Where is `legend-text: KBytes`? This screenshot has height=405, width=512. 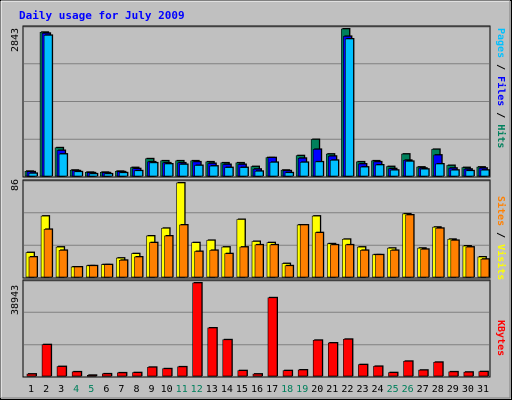 legend-text: KBytes is located at coordinates (500, 338).